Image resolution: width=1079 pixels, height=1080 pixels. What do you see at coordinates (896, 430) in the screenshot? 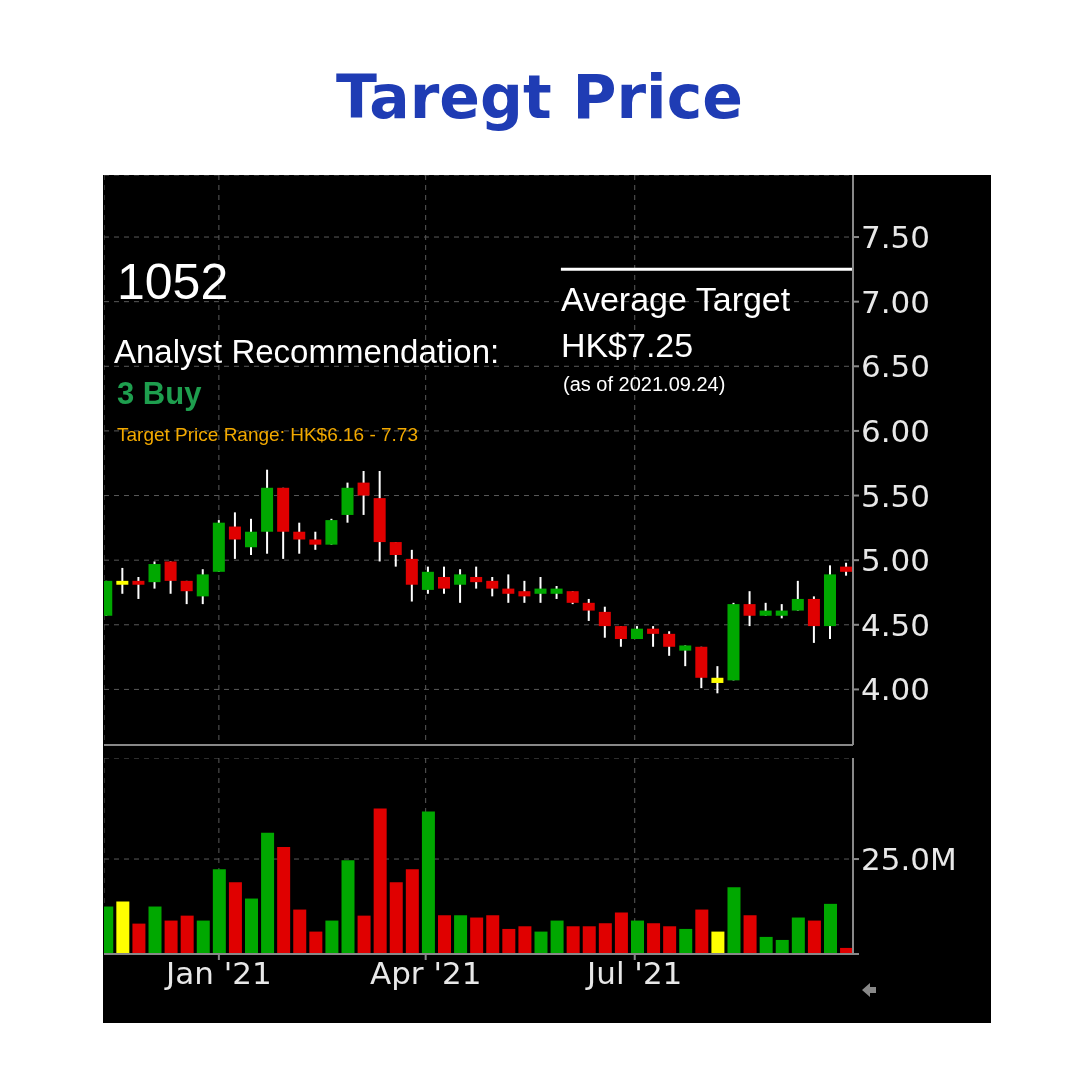
I see `y-tick-label: 6.00` at bounding box center [896, 430].